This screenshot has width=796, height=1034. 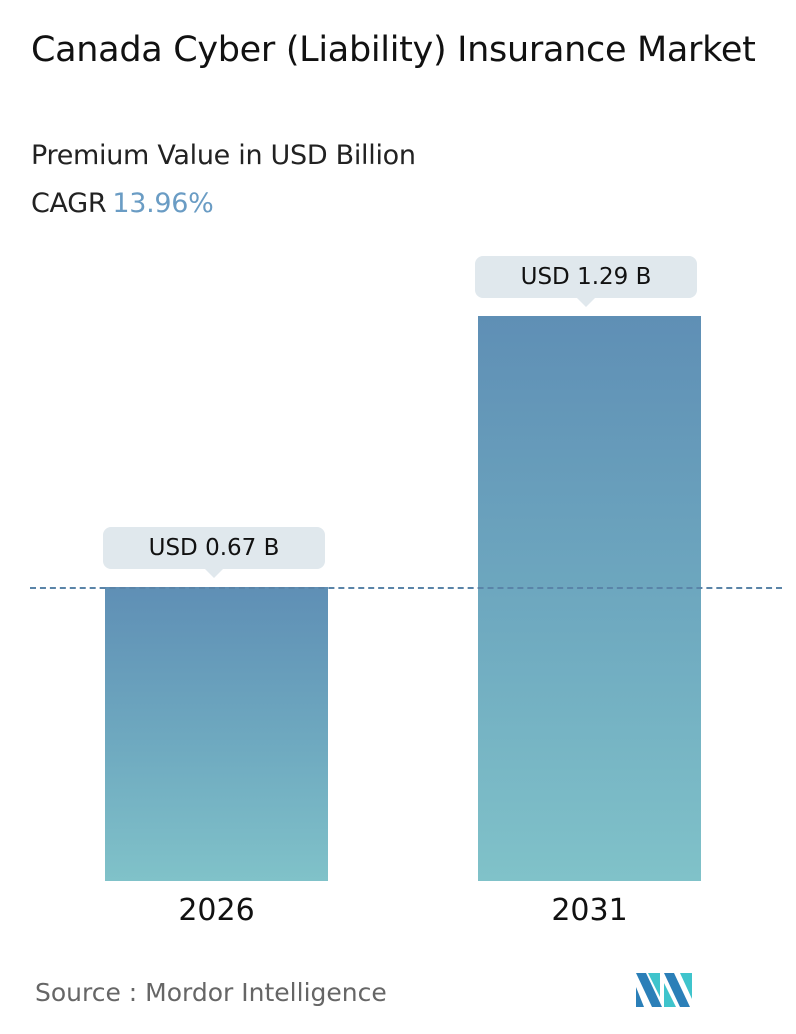 I want to click on cagr-label: CAGR, so click(x=69, y=203).